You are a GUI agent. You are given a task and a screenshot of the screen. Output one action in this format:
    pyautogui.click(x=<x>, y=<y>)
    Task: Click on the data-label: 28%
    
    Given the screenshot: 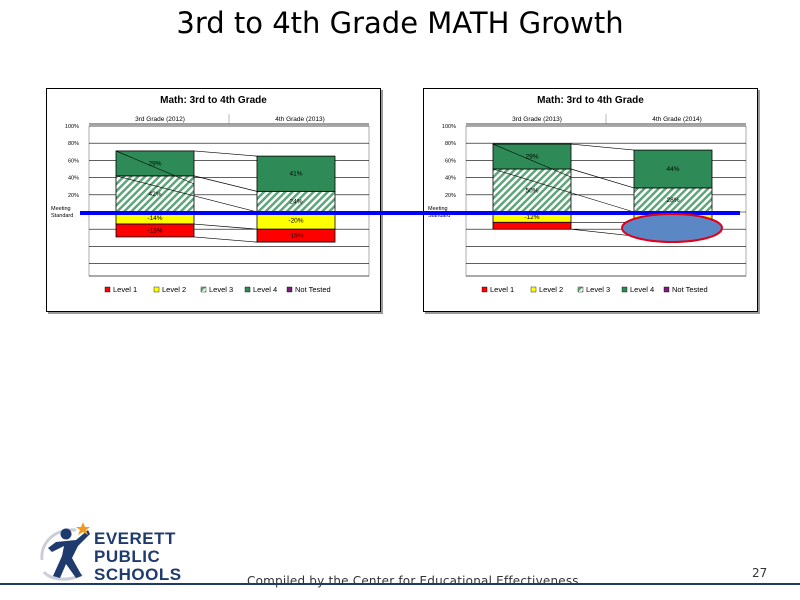 What is the action you would take?
    pyautogui.click(x=672, y=200)
    